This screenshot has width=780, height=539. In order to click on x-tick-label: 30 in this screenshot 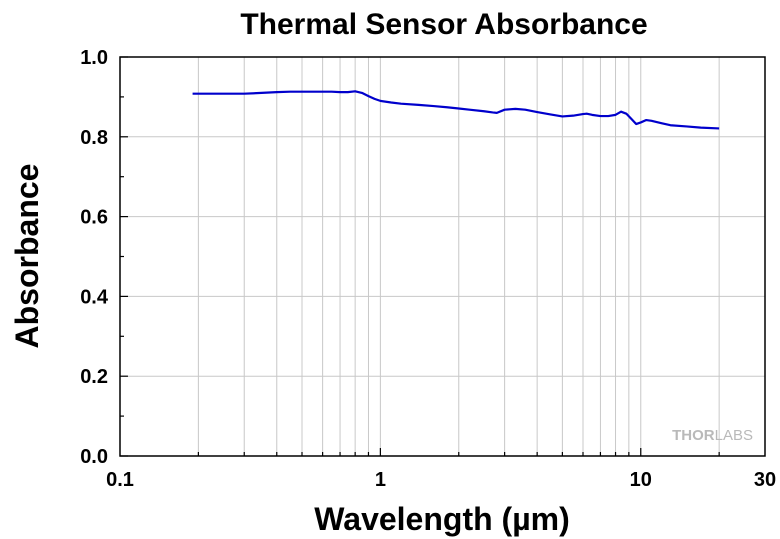, I will do `click(765, 480)`.